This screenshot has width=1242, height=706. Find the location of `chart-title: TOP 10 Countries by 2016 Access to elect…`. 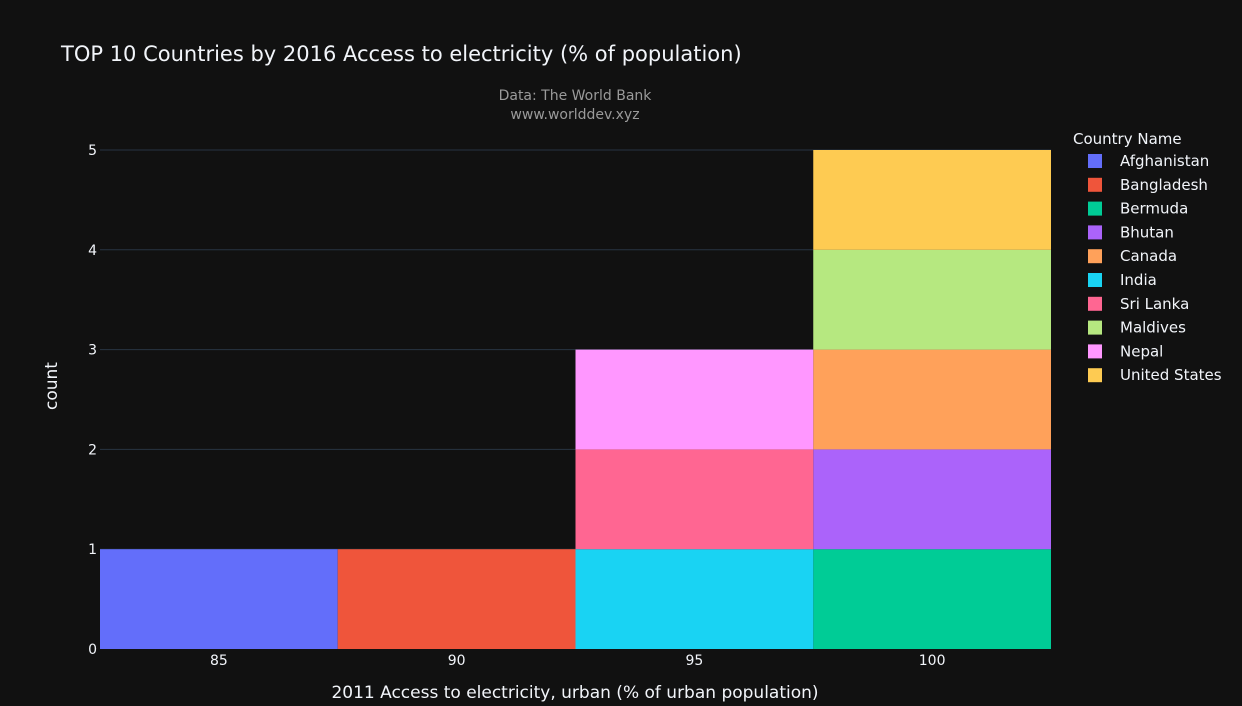

chart-title: TOP 10 Countries by 2016 Access to elect… is located at coordinates (401, 54).